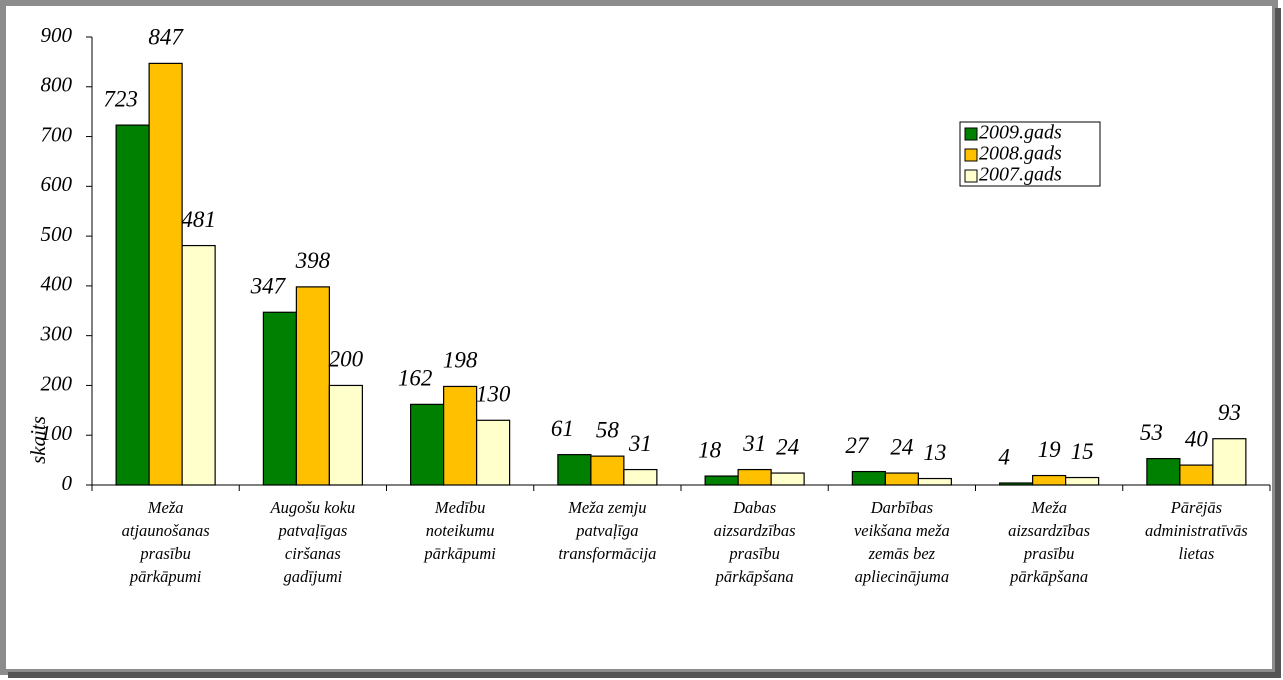 The width and height of the screenshot is (1283, 680). I want to click on data-label: 53, so click(1151, 432).